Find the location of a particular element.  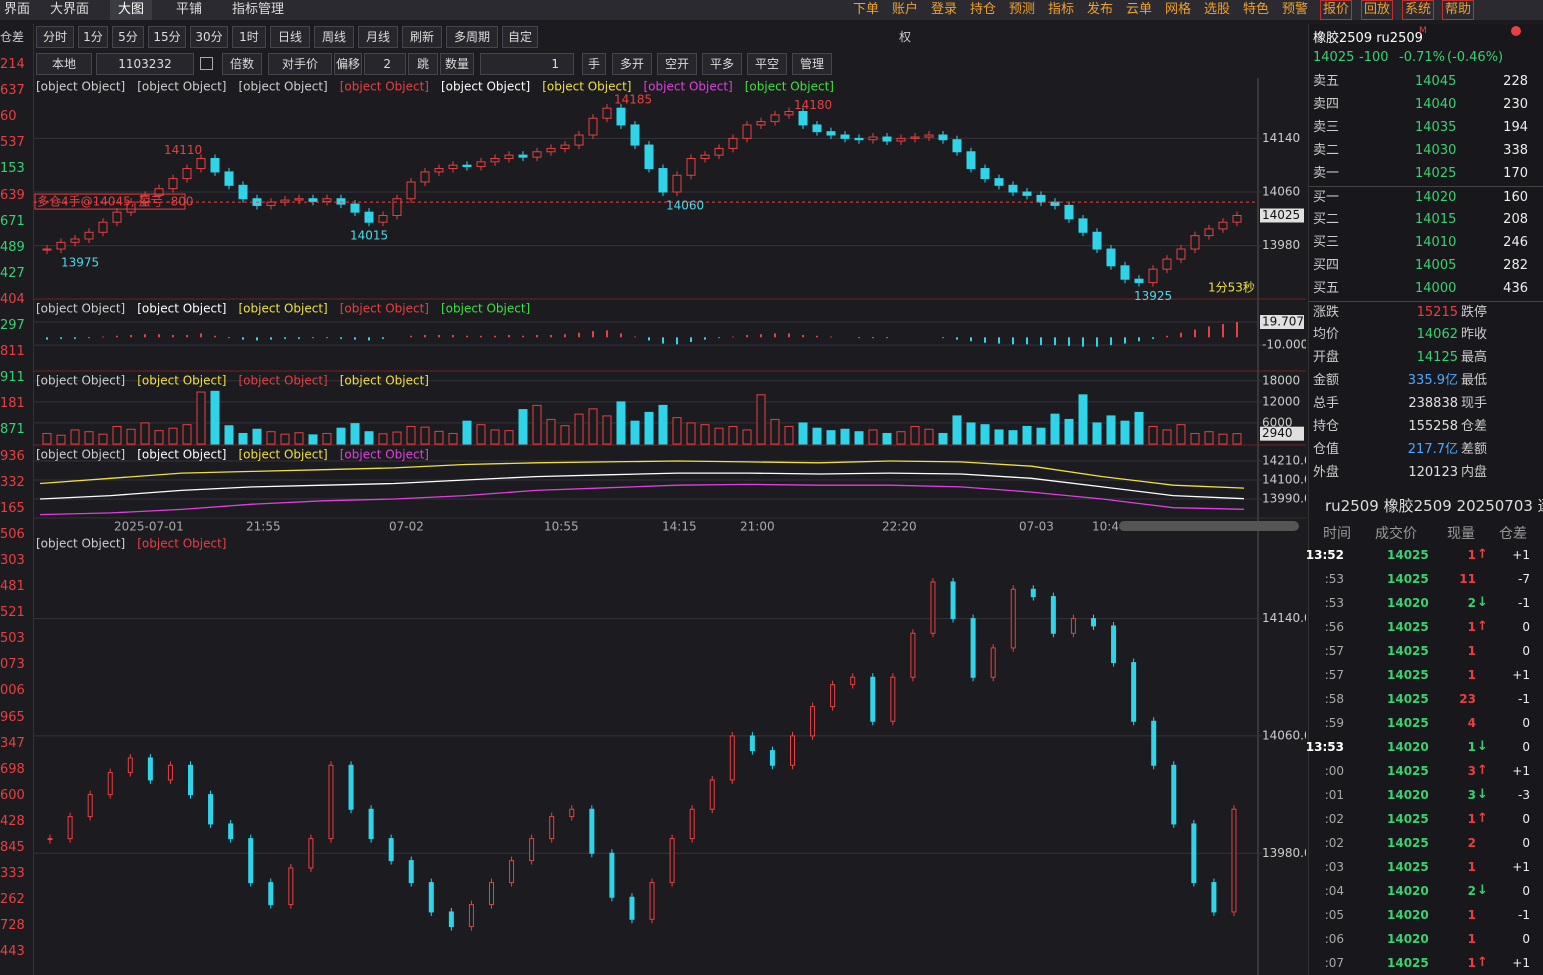

period-button: 自定 is located at coordinates (520, 37).